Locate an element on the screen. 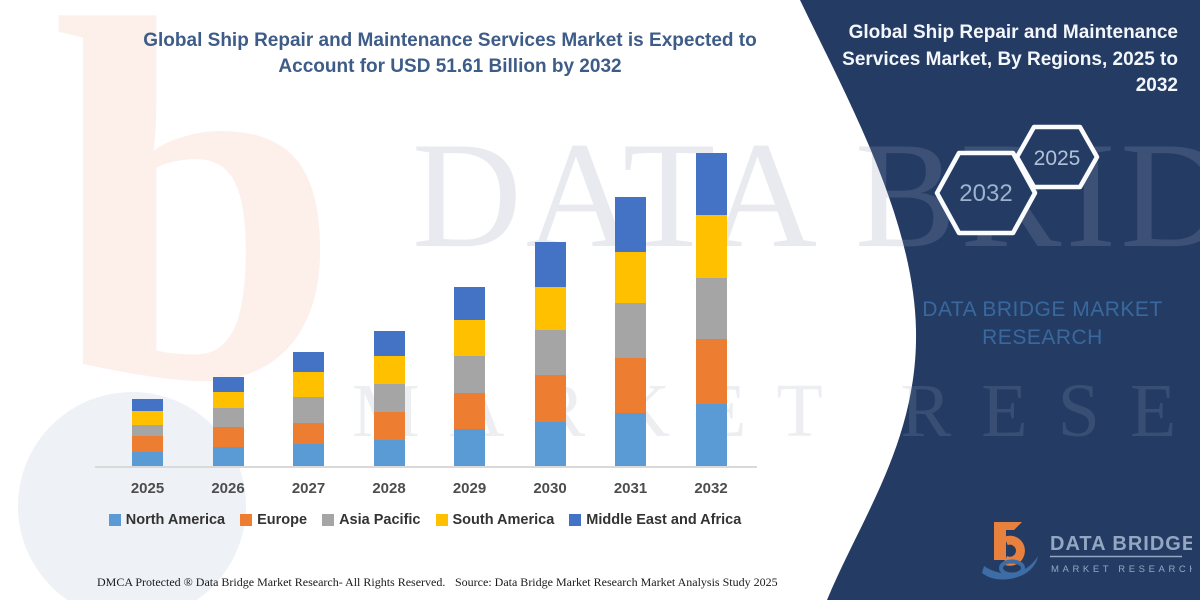  stacked-bar-2029 is located at coordinates (469, 376).